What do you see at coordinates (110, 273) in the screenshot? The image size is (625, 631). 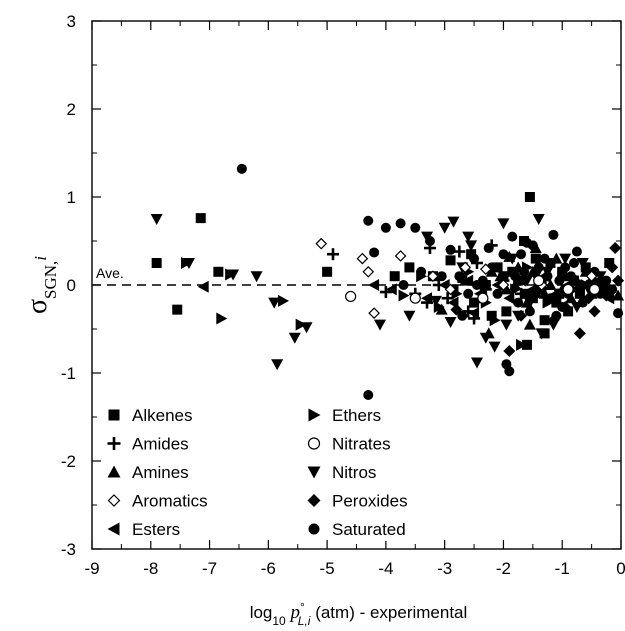 I see `average-label: Ave.` at bounding box center [110, 273].